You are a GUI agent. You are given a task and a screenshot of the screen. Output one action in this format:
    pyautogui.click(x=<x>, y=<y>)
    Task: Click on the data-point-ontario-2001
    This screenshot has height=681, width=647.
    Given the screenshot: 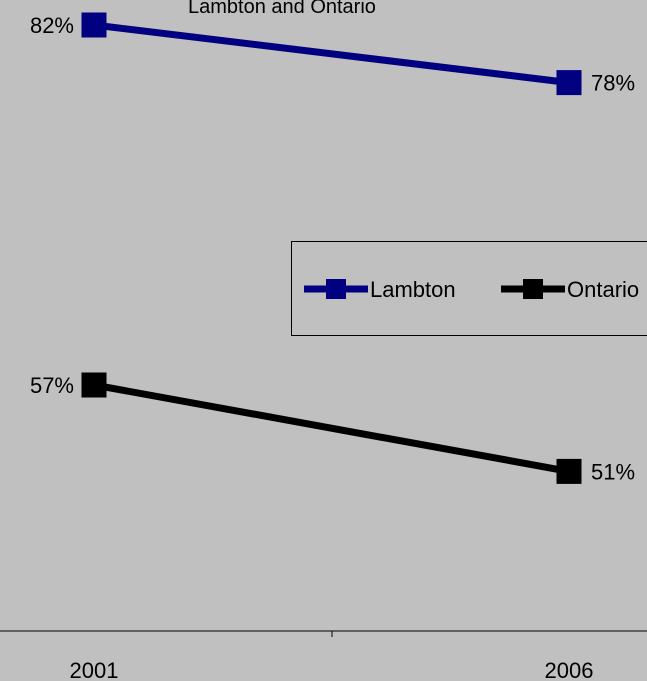 What is the action you would take?
    pyautogui.click(x=94, y=385)
    